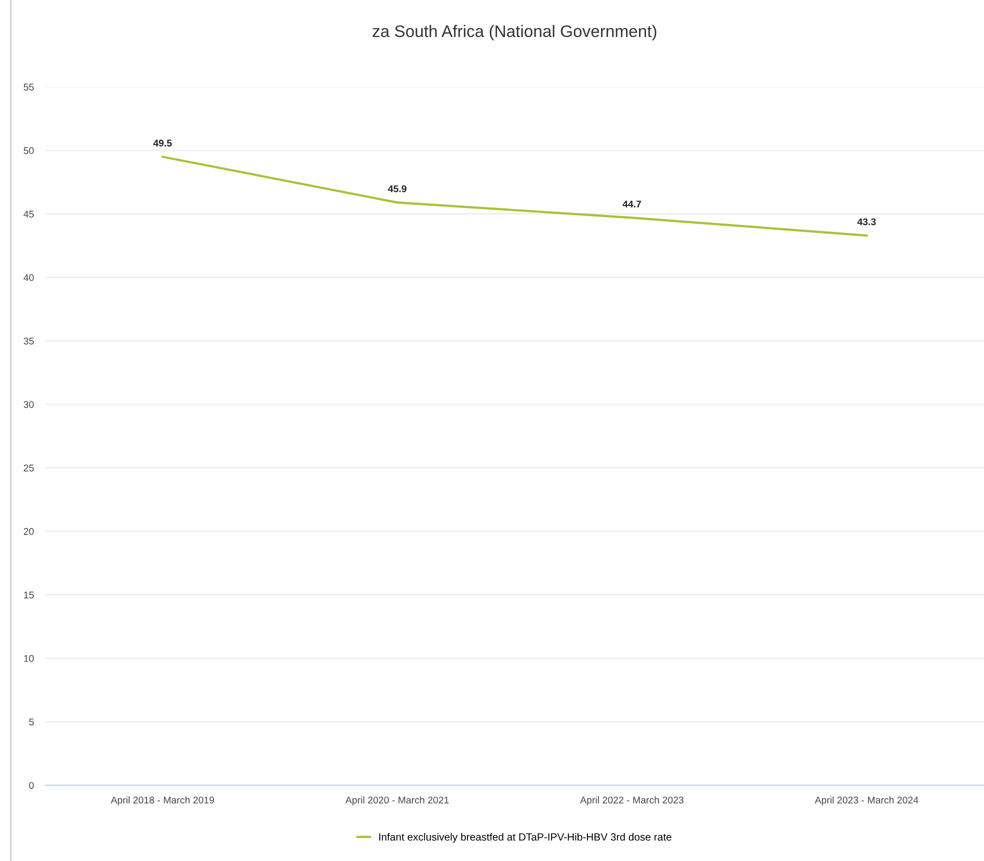  What do you see at coordinates (29, 468) in the screenshot?
I see `y-tick-label: 25` at bounding box center [29, 468].